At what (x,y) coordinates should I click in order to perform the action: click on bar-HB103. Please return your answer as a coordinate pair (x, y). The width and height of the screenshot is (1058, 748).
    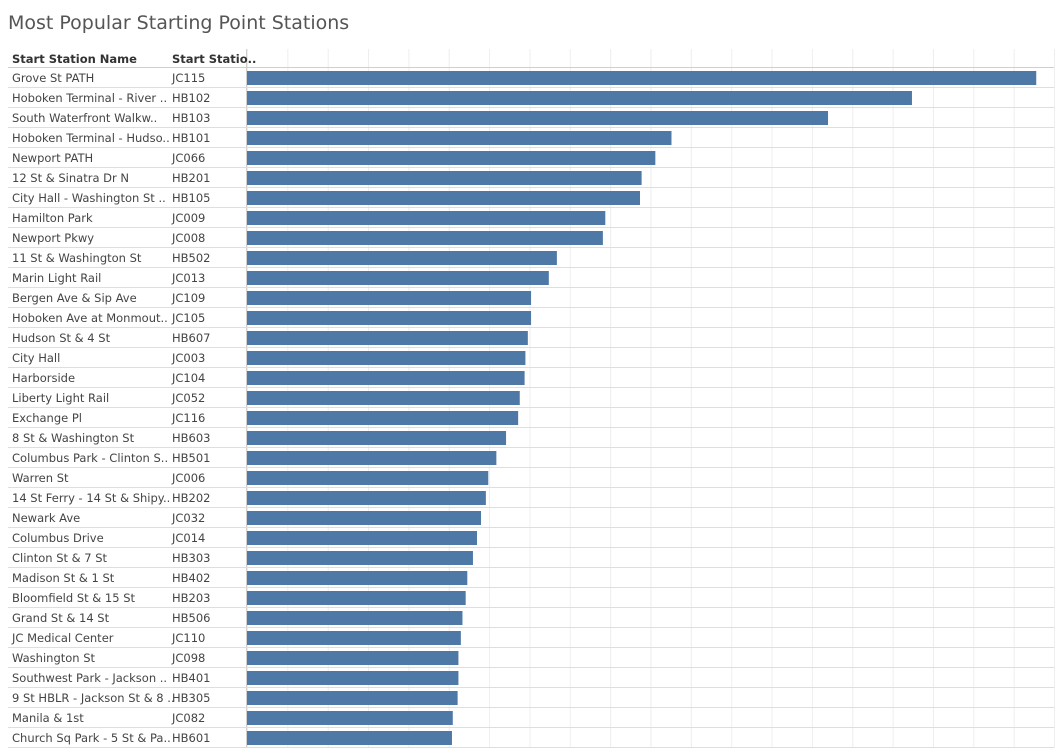
    Looking at the image, I should click on (538, 118).